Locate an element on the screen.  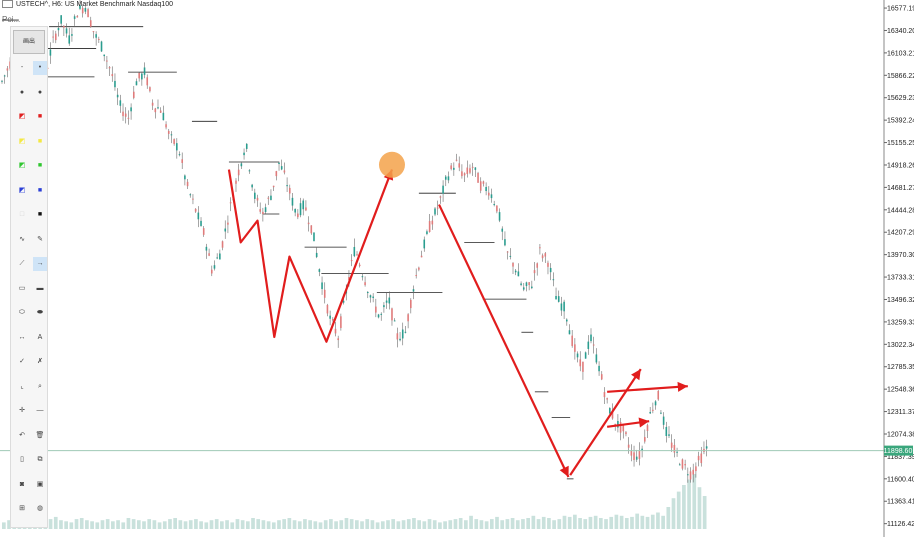
black-square-icon: ■ is located at coordinates (40, 214).